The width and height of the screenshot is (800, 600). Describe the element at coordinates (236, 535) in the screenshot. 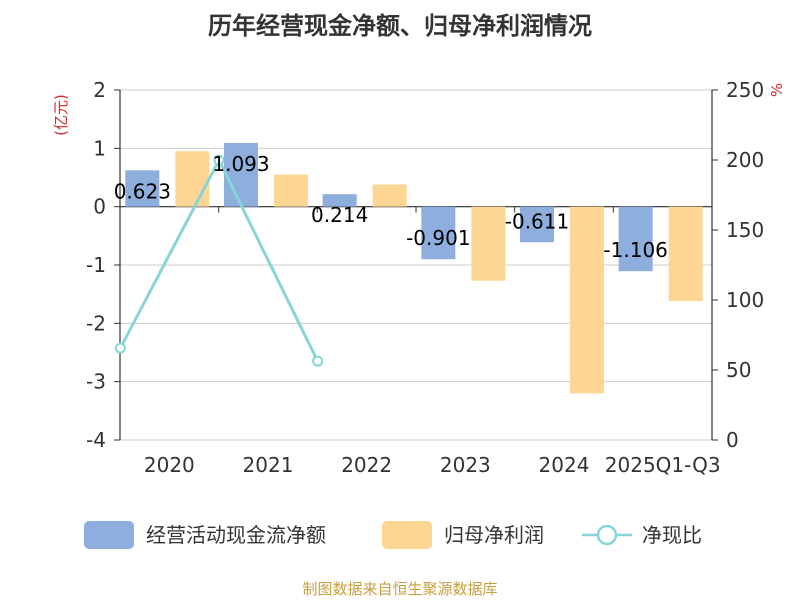

I see `legend-label-cashflow: 经营活动现金流净额` at that location.